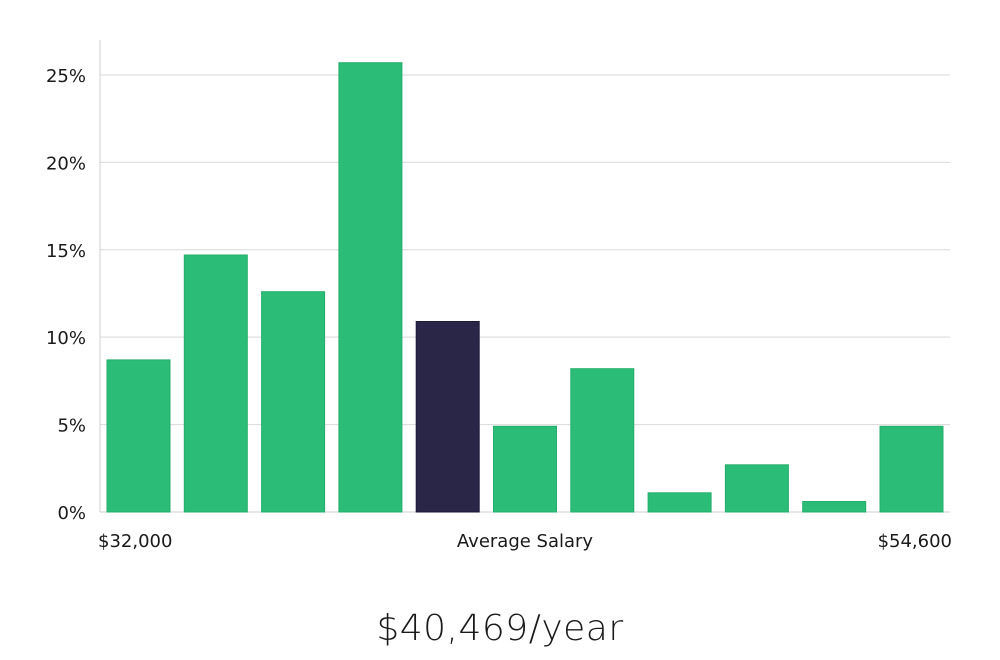 Image resolution: width=1000 pixels, height=660 pixels. I want to click on y-tick-label-15: 15%, so click(66, 251).